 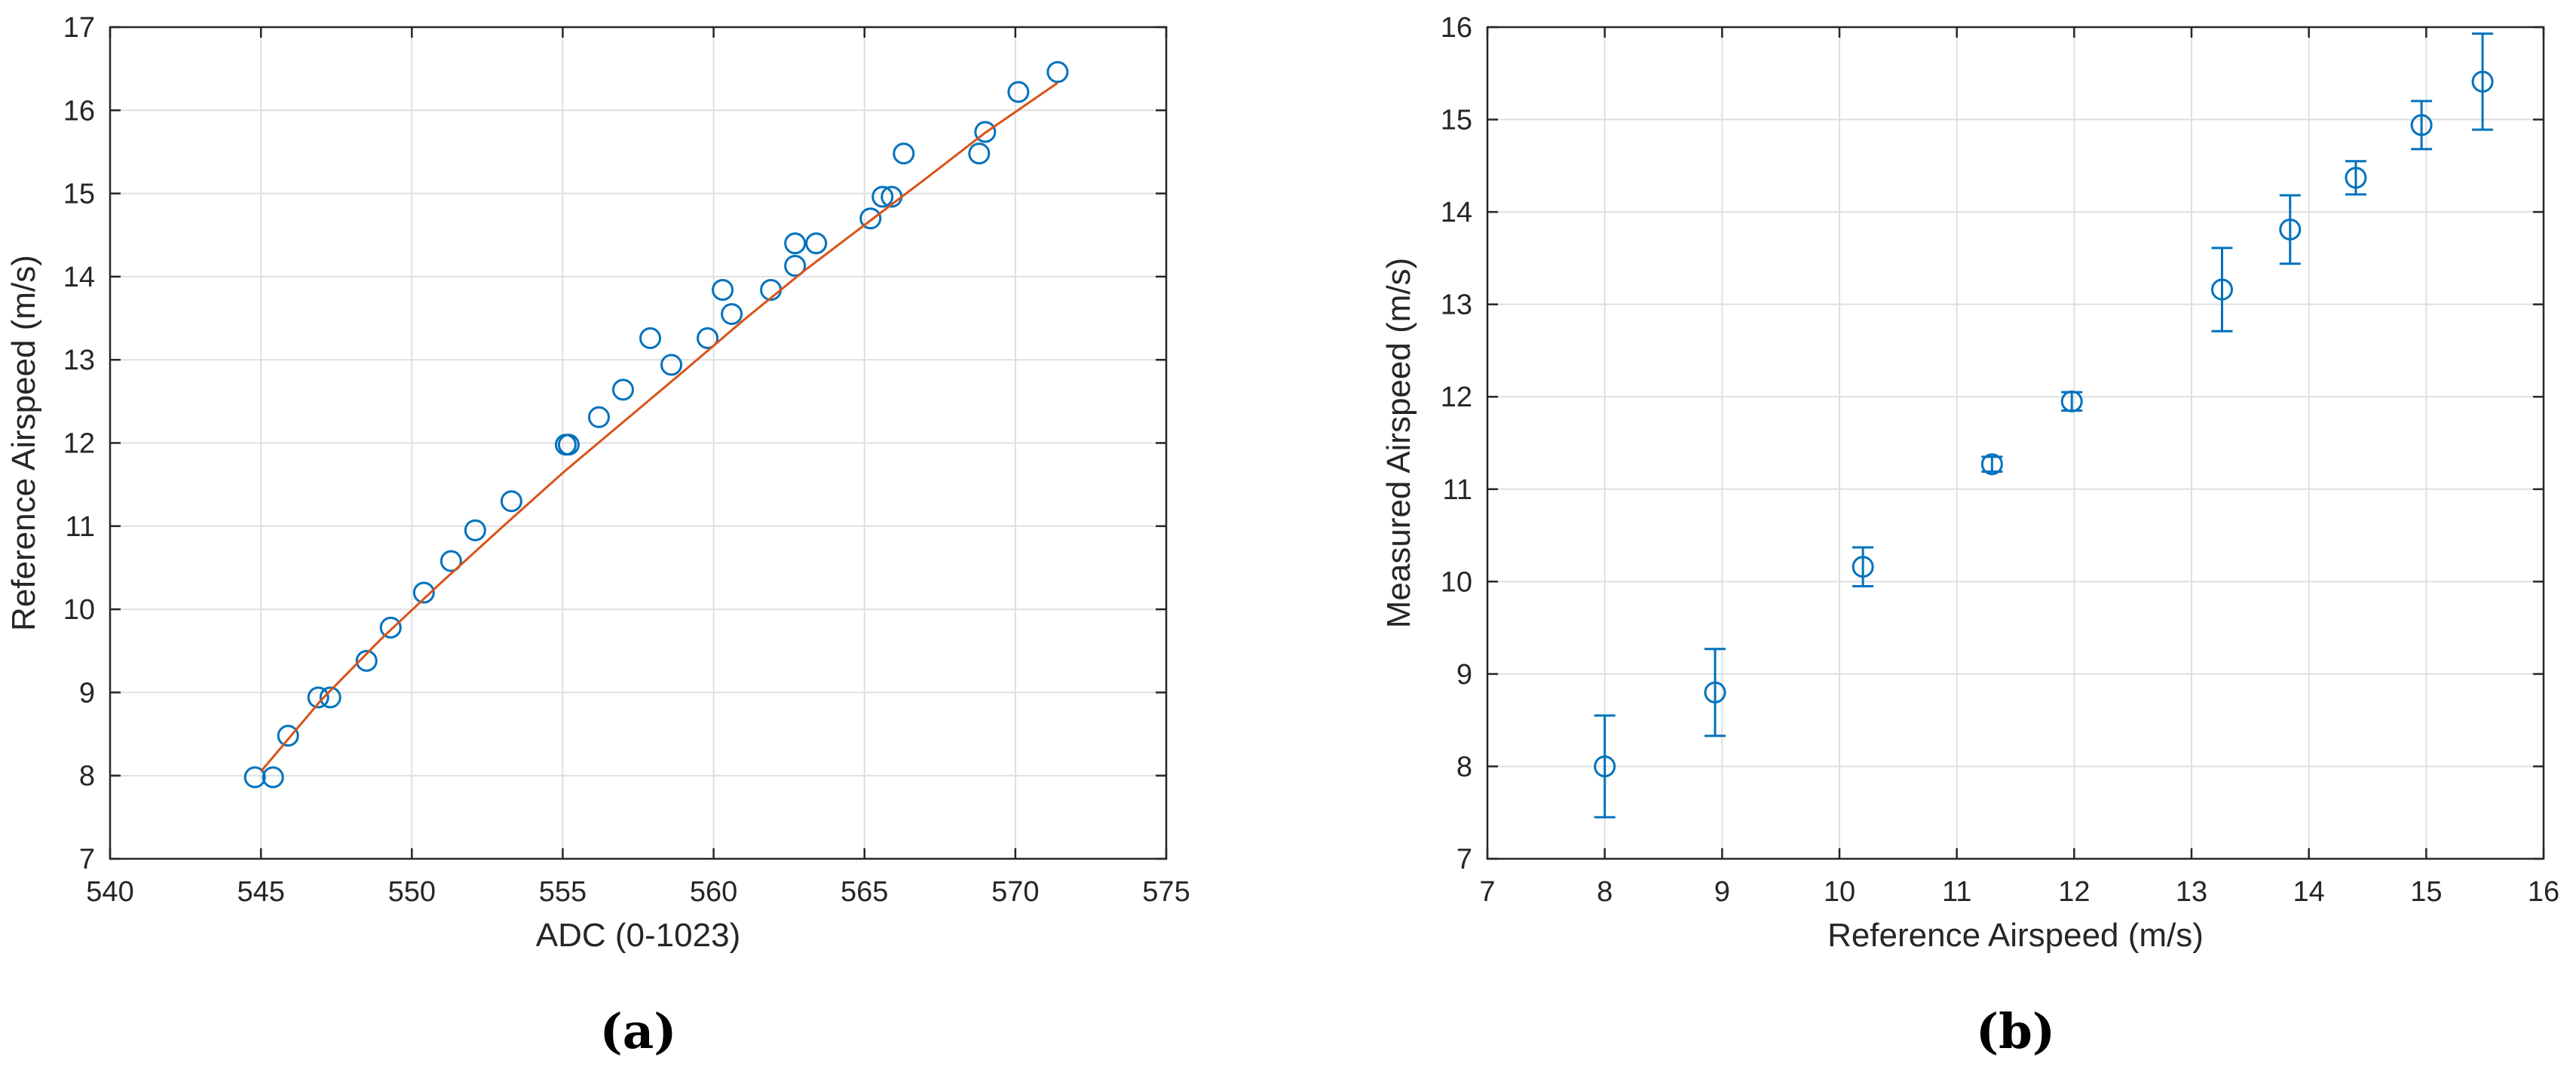 What do you see at coordinates (2426, 892) in the screenshot?
I see `x-tick-label: 15` at bounding box center [2426, 892].